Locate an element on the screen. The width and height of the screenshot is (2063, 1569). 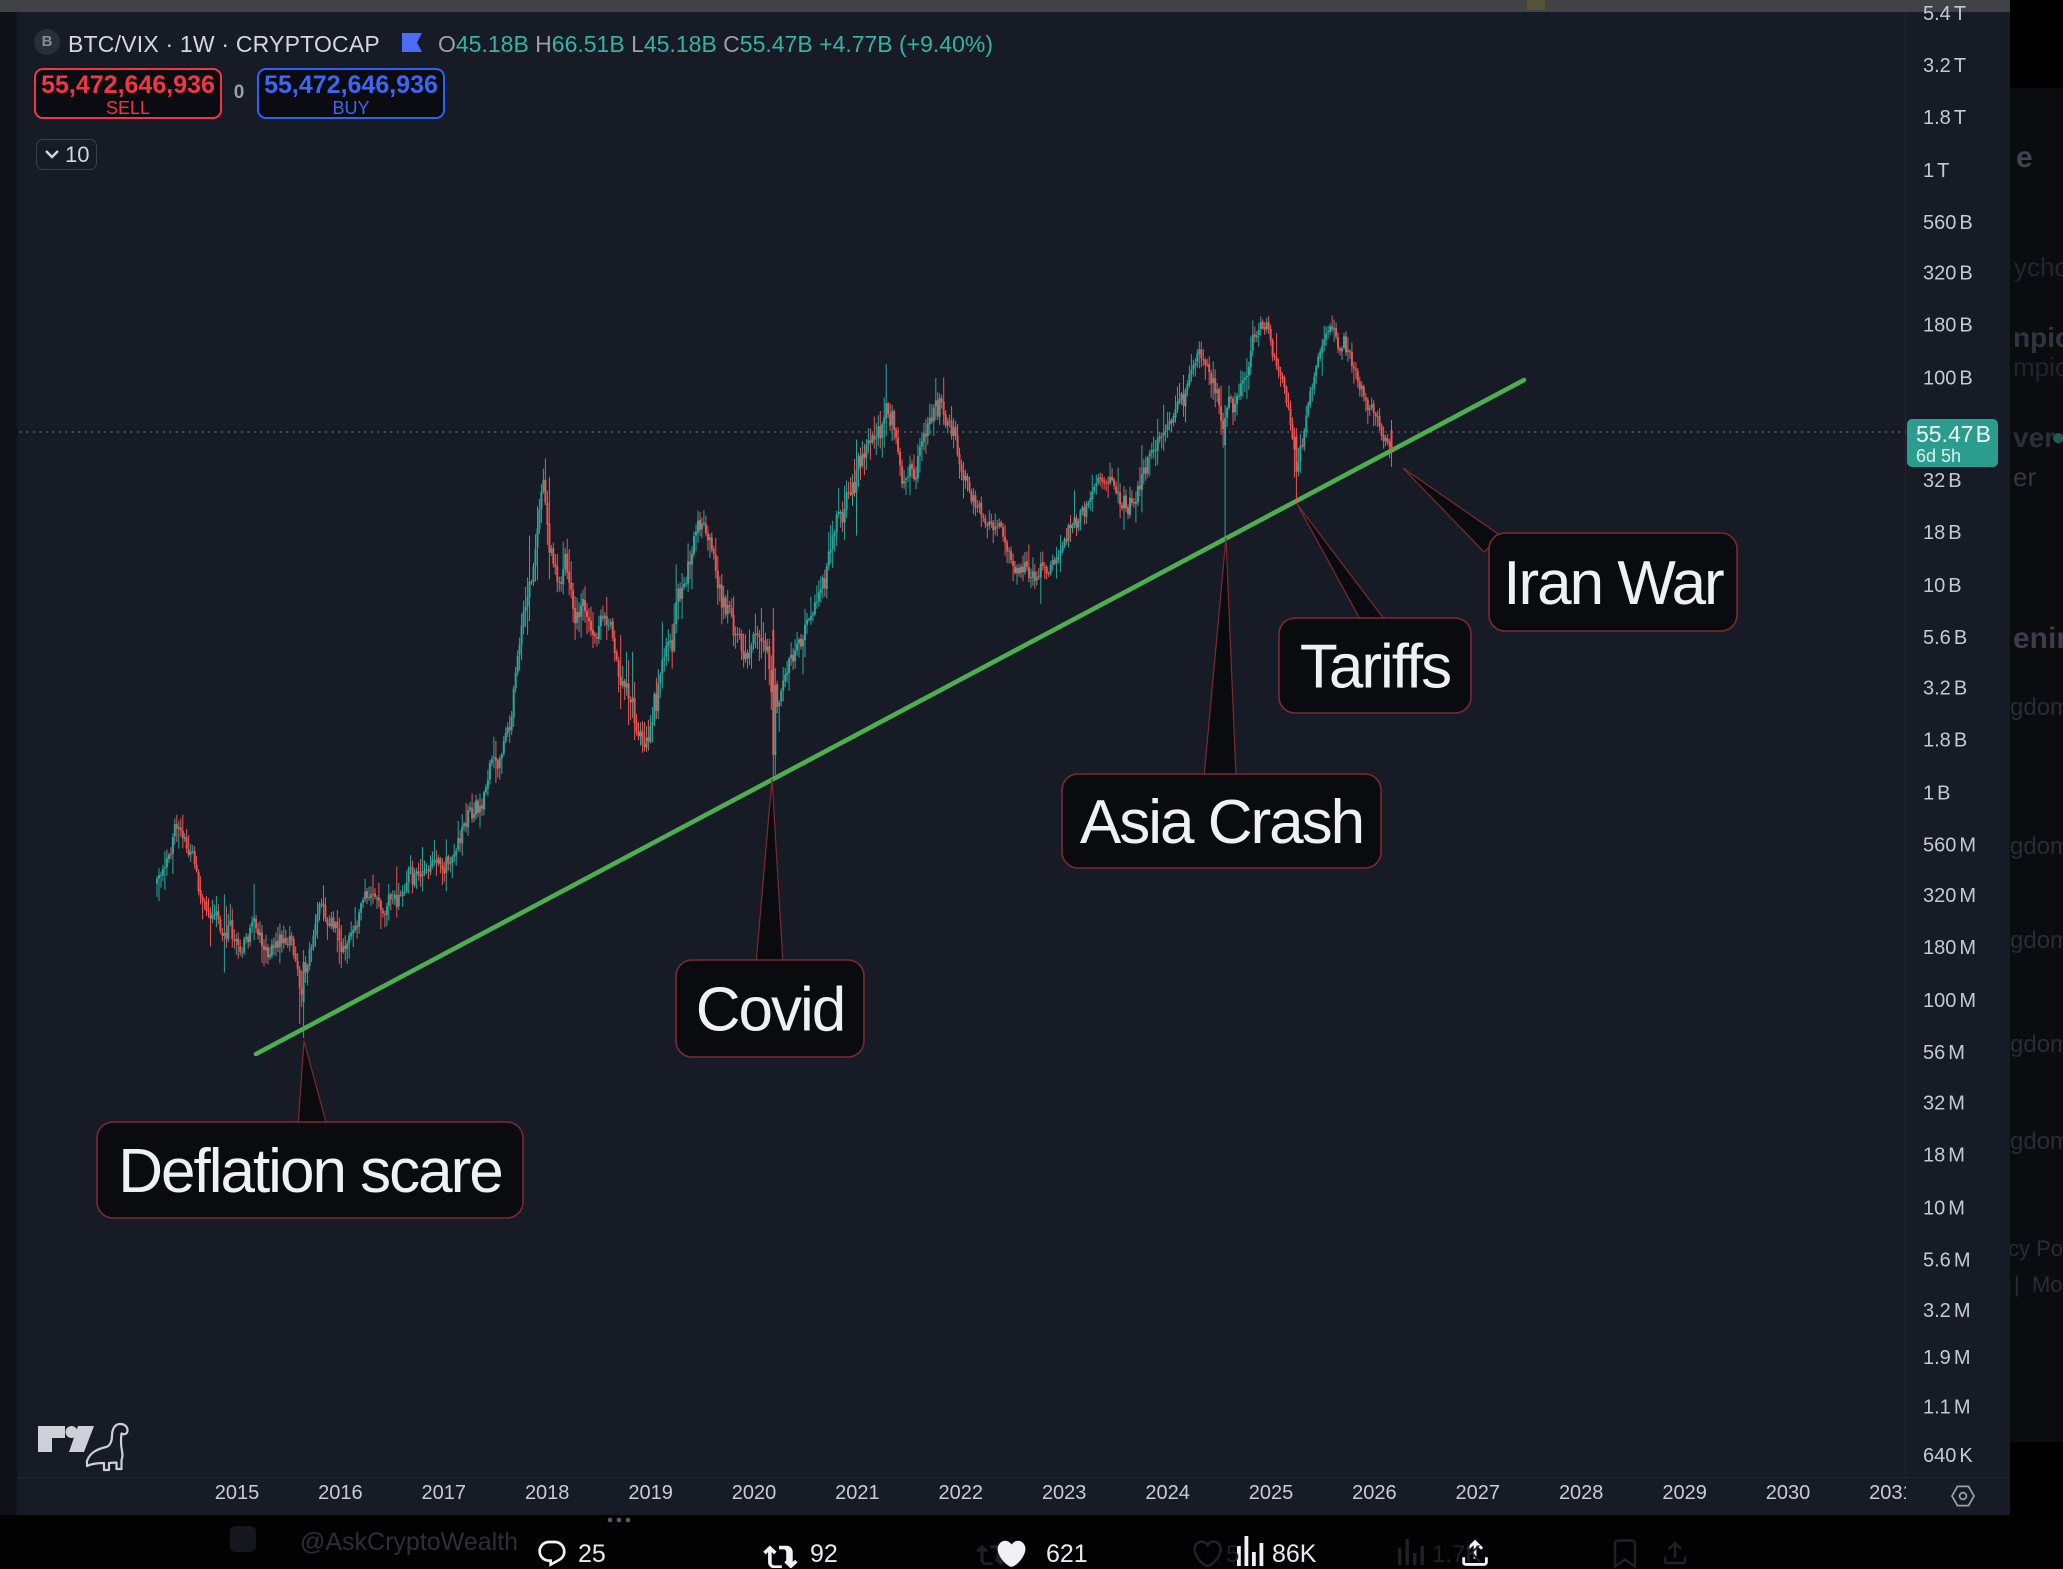
svg-text:5.4T: 5.4 T is located at coordinates (1944, 14).